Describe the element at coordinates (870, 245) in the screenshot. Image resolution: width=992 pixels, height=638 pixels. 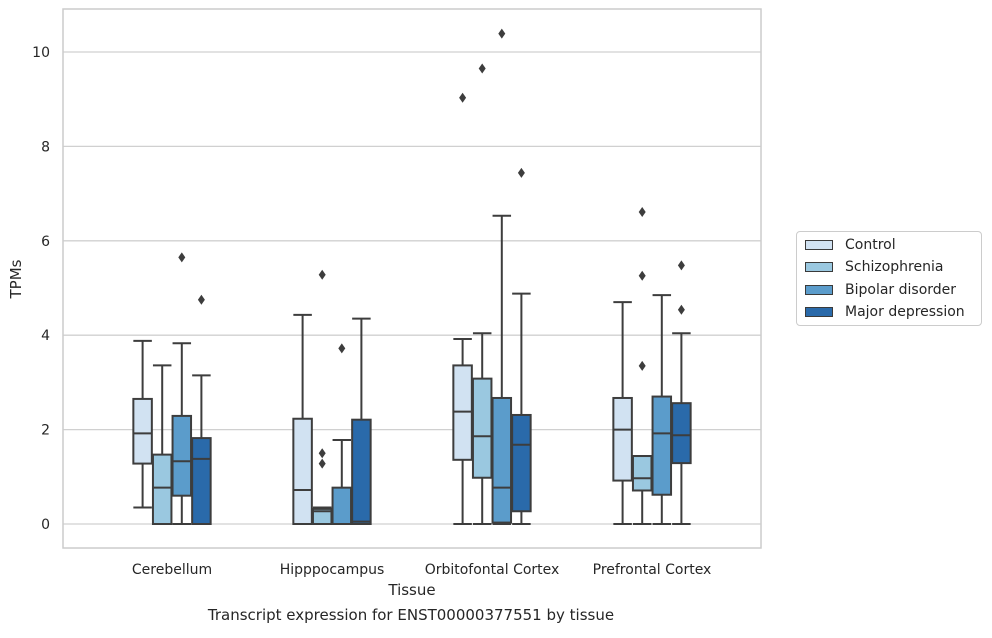
I see `legend-label-control: Control` at that location.